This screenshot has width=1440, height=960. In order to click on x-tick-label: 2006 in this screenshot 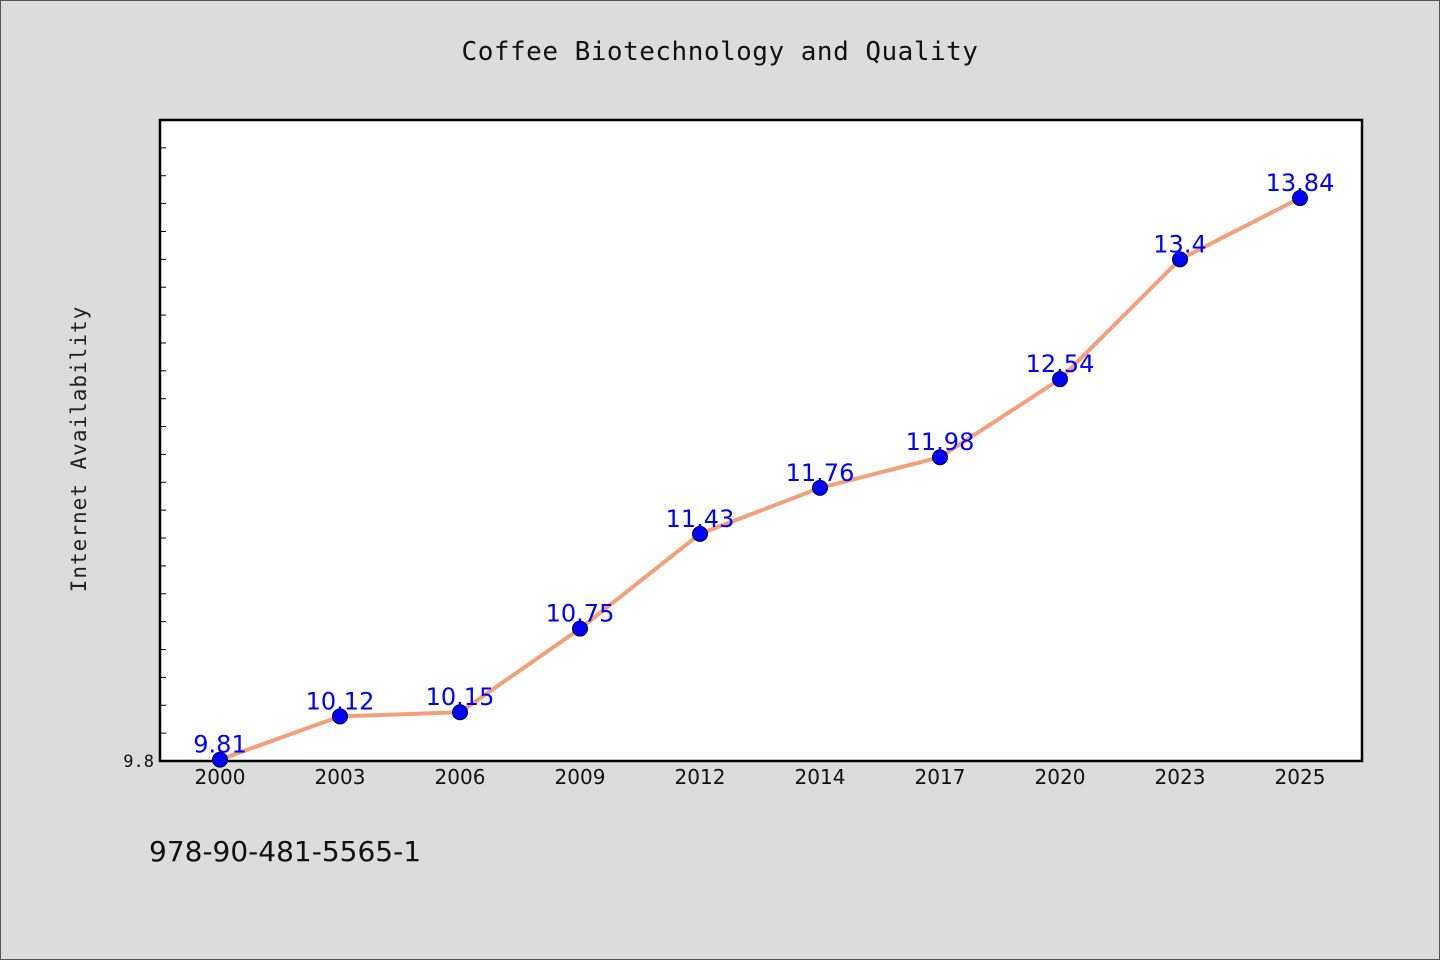, I will do `click(460, 777)`.